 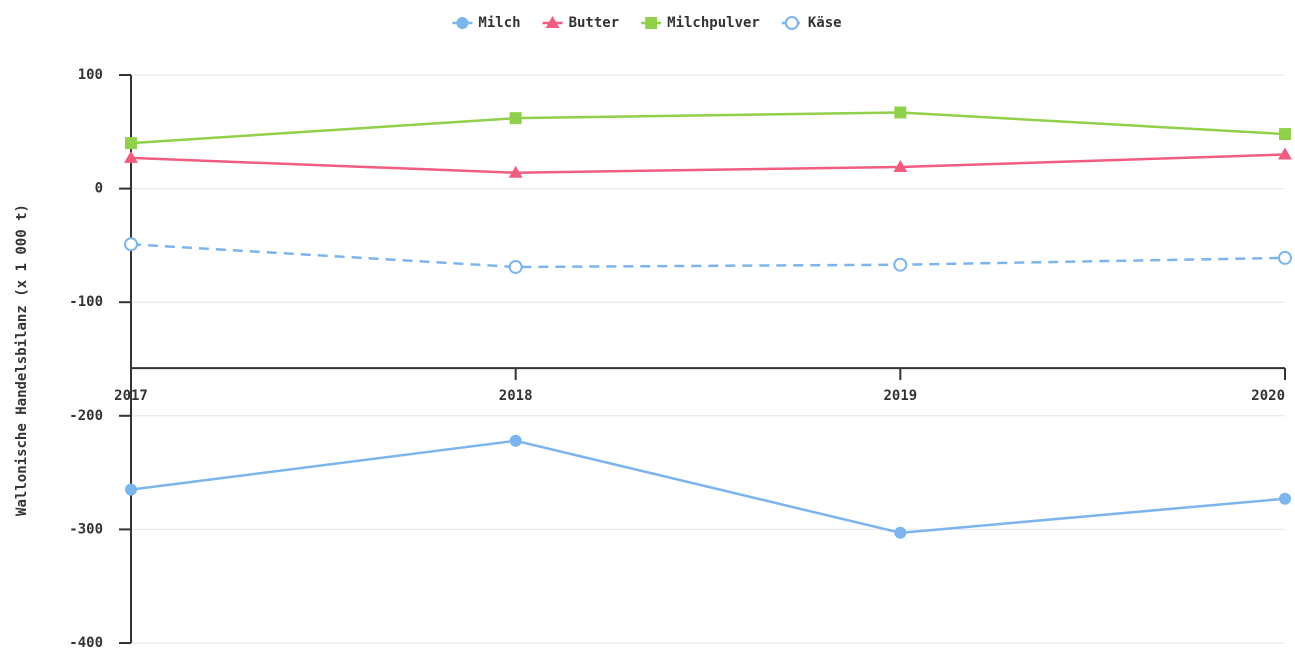 What do you see at coordinates (90, 75) in the screenshot?
I see `y-tick-label: 100` at bounding box center [90, 75].